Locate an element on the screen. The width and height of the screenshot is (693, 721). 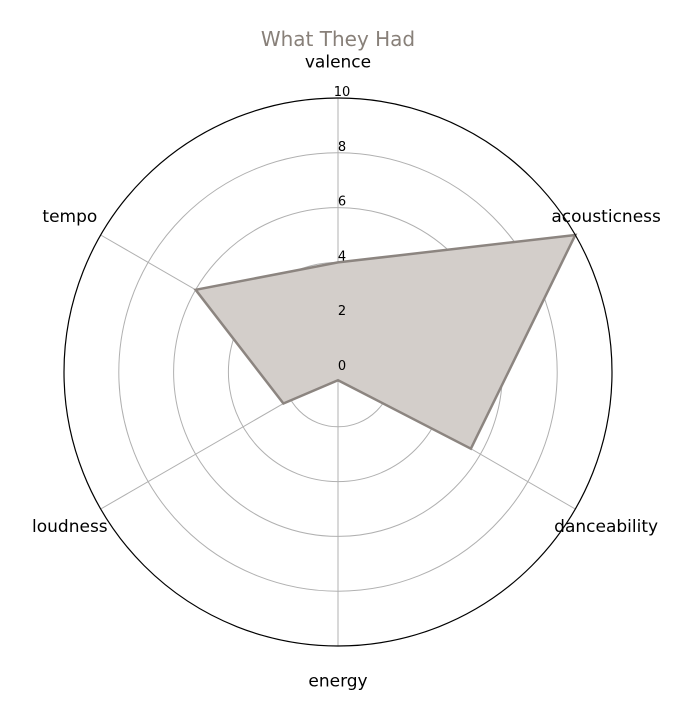
axis-label-tempo: tempo is located at coordinates (69, 217).